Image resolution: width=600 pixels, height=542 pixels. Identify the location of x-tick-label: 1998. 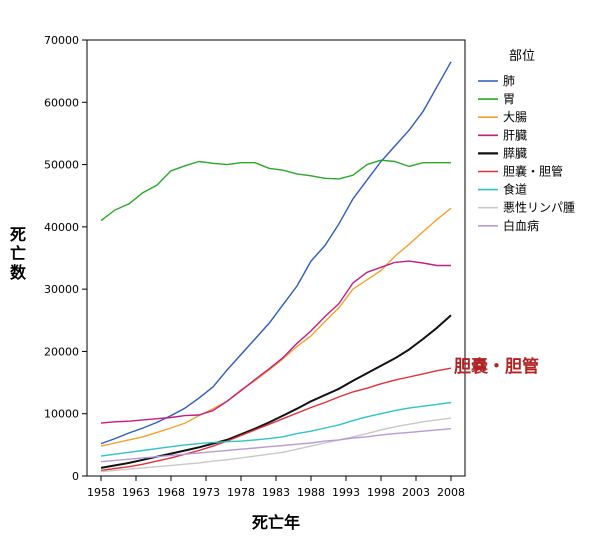
(381, 492).